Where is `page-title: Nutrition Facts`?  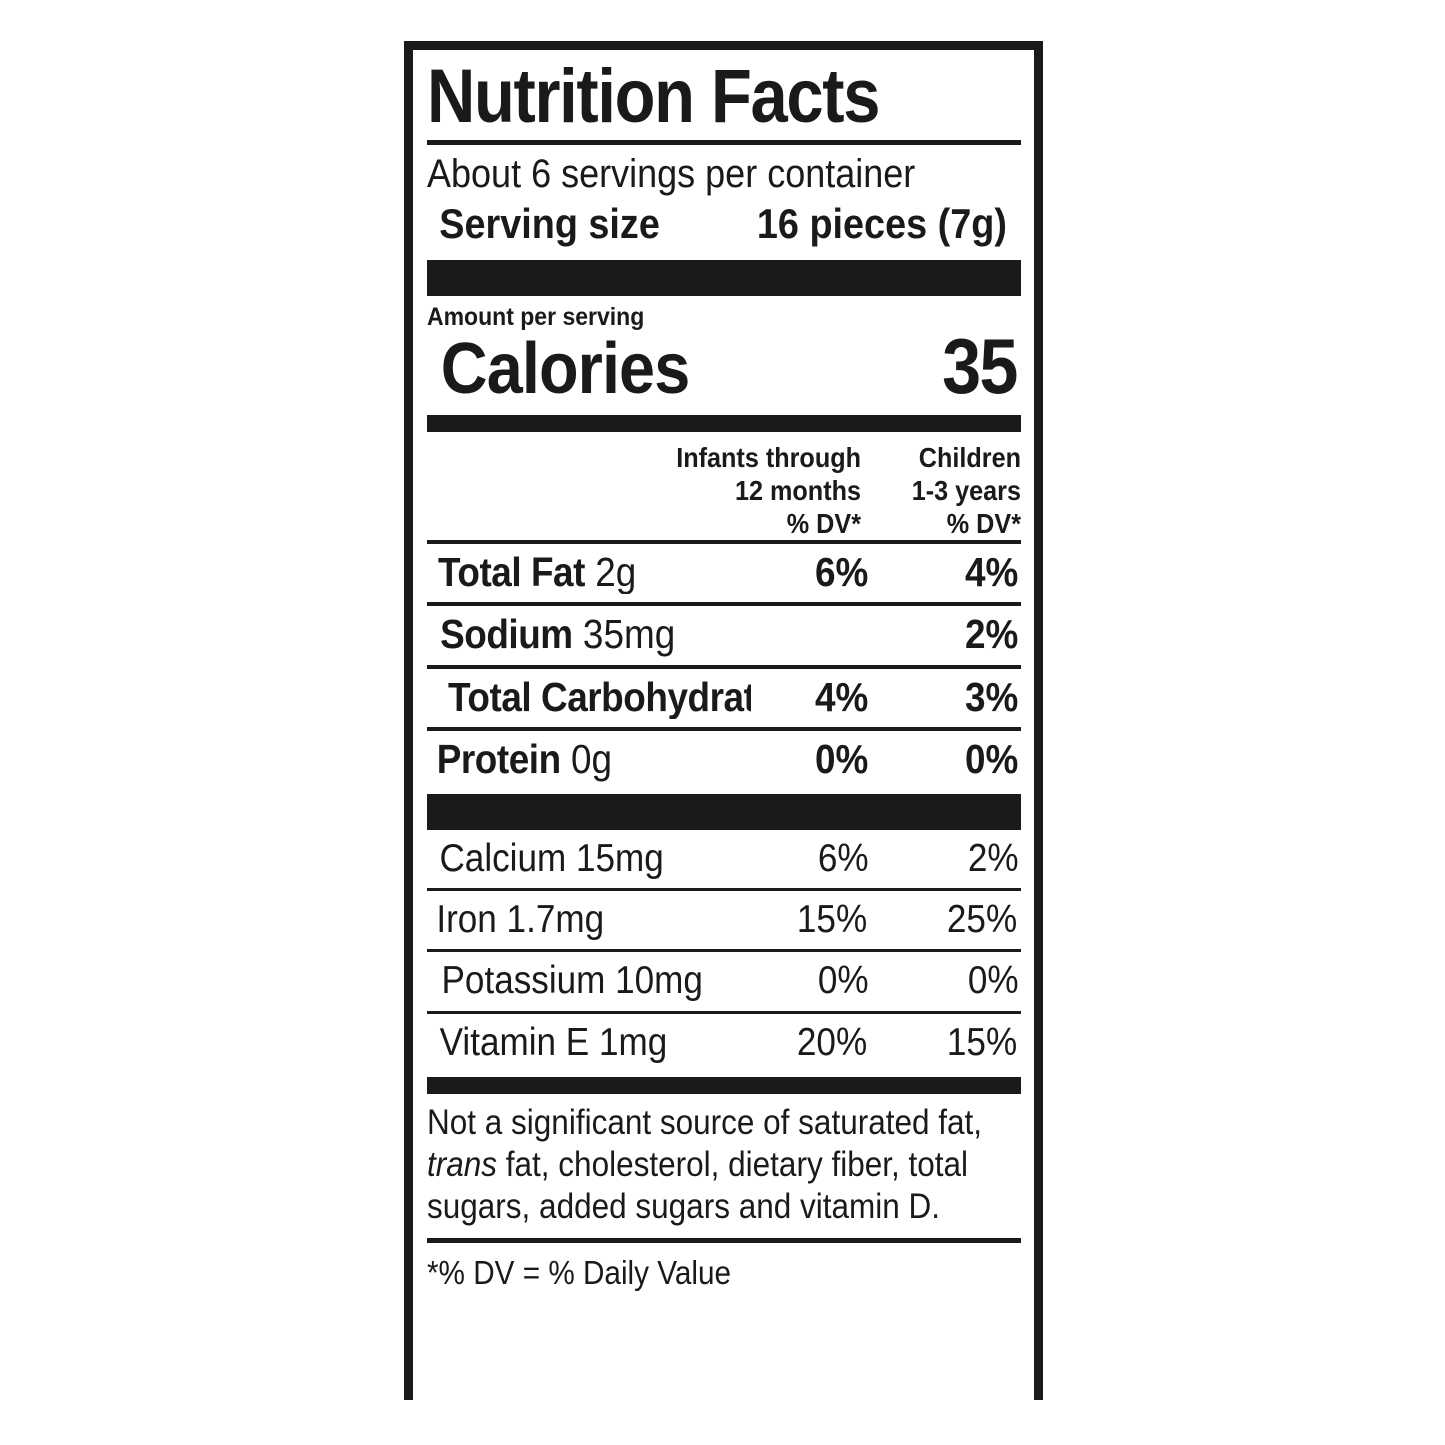
page-title: Nutrition Facts is located at coordinates (653, 96).